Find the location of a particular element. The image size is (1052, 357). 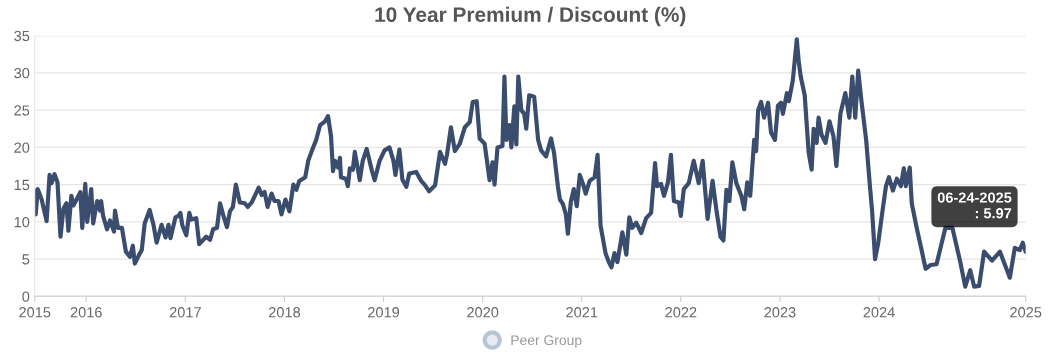

legend-label: Peer Group is located at coordinates (546, 341).